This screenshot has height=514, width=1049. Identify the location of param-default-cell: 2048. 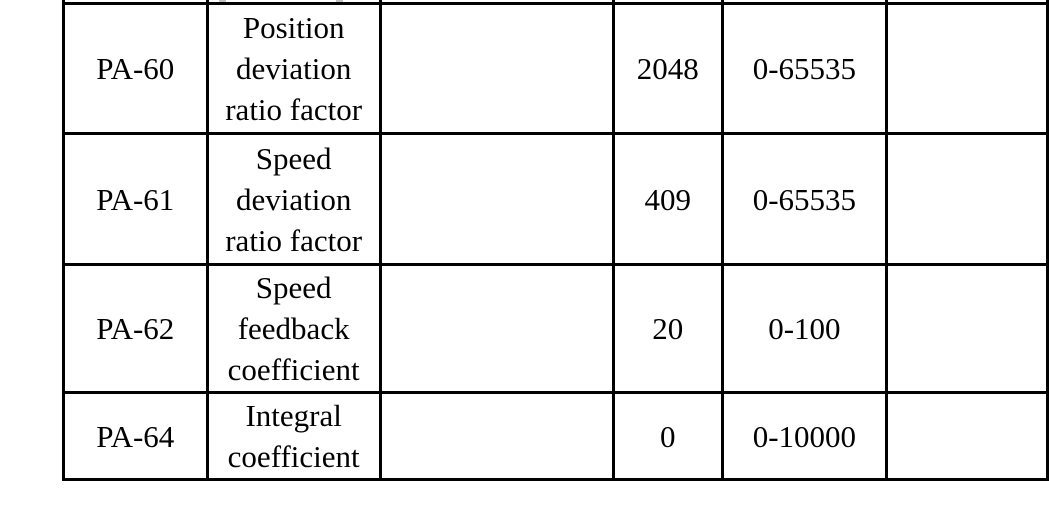
(667, 68).